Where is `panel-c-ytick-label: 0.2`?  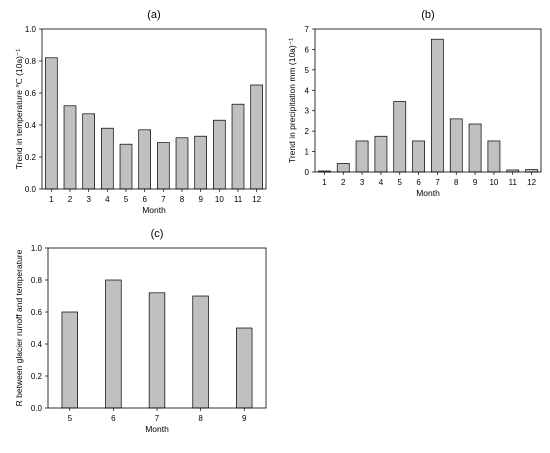 panel-c-ytick-label: 0.2 is located at coordinates (37, 376).